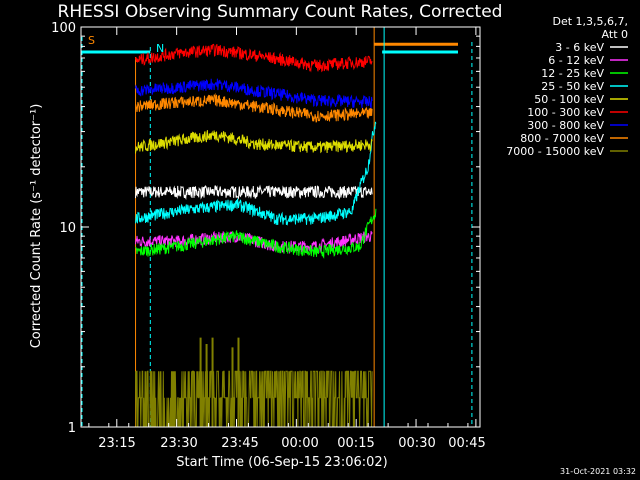 This screenshot has width=640, height=480. What do you see at coordinates (565, 112) in the screenshot?
I see `legend-label-6: 100 - 300 keV` at bounding box center [565, 112].